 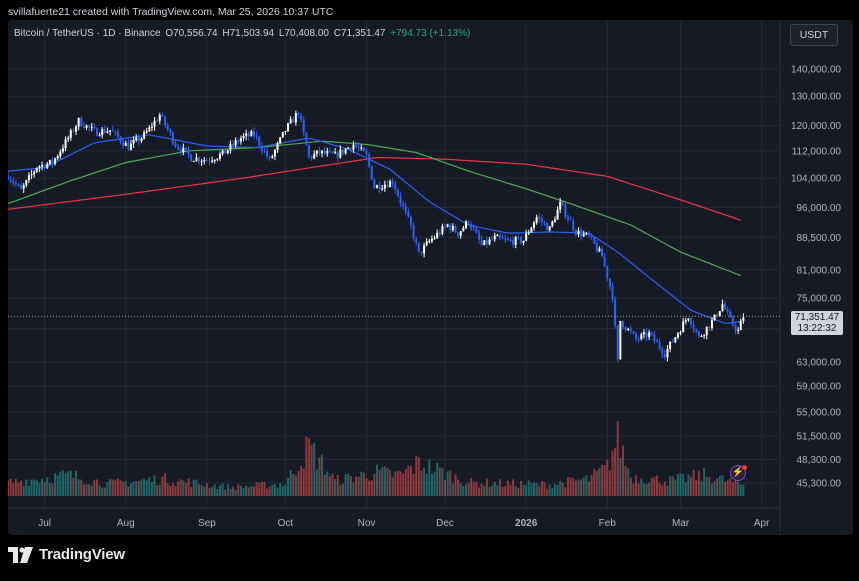 What do you see at coordinates (286, 523) in the screenshot?
I see `time-tick-label: Oct` at bounding box center [286, 523].